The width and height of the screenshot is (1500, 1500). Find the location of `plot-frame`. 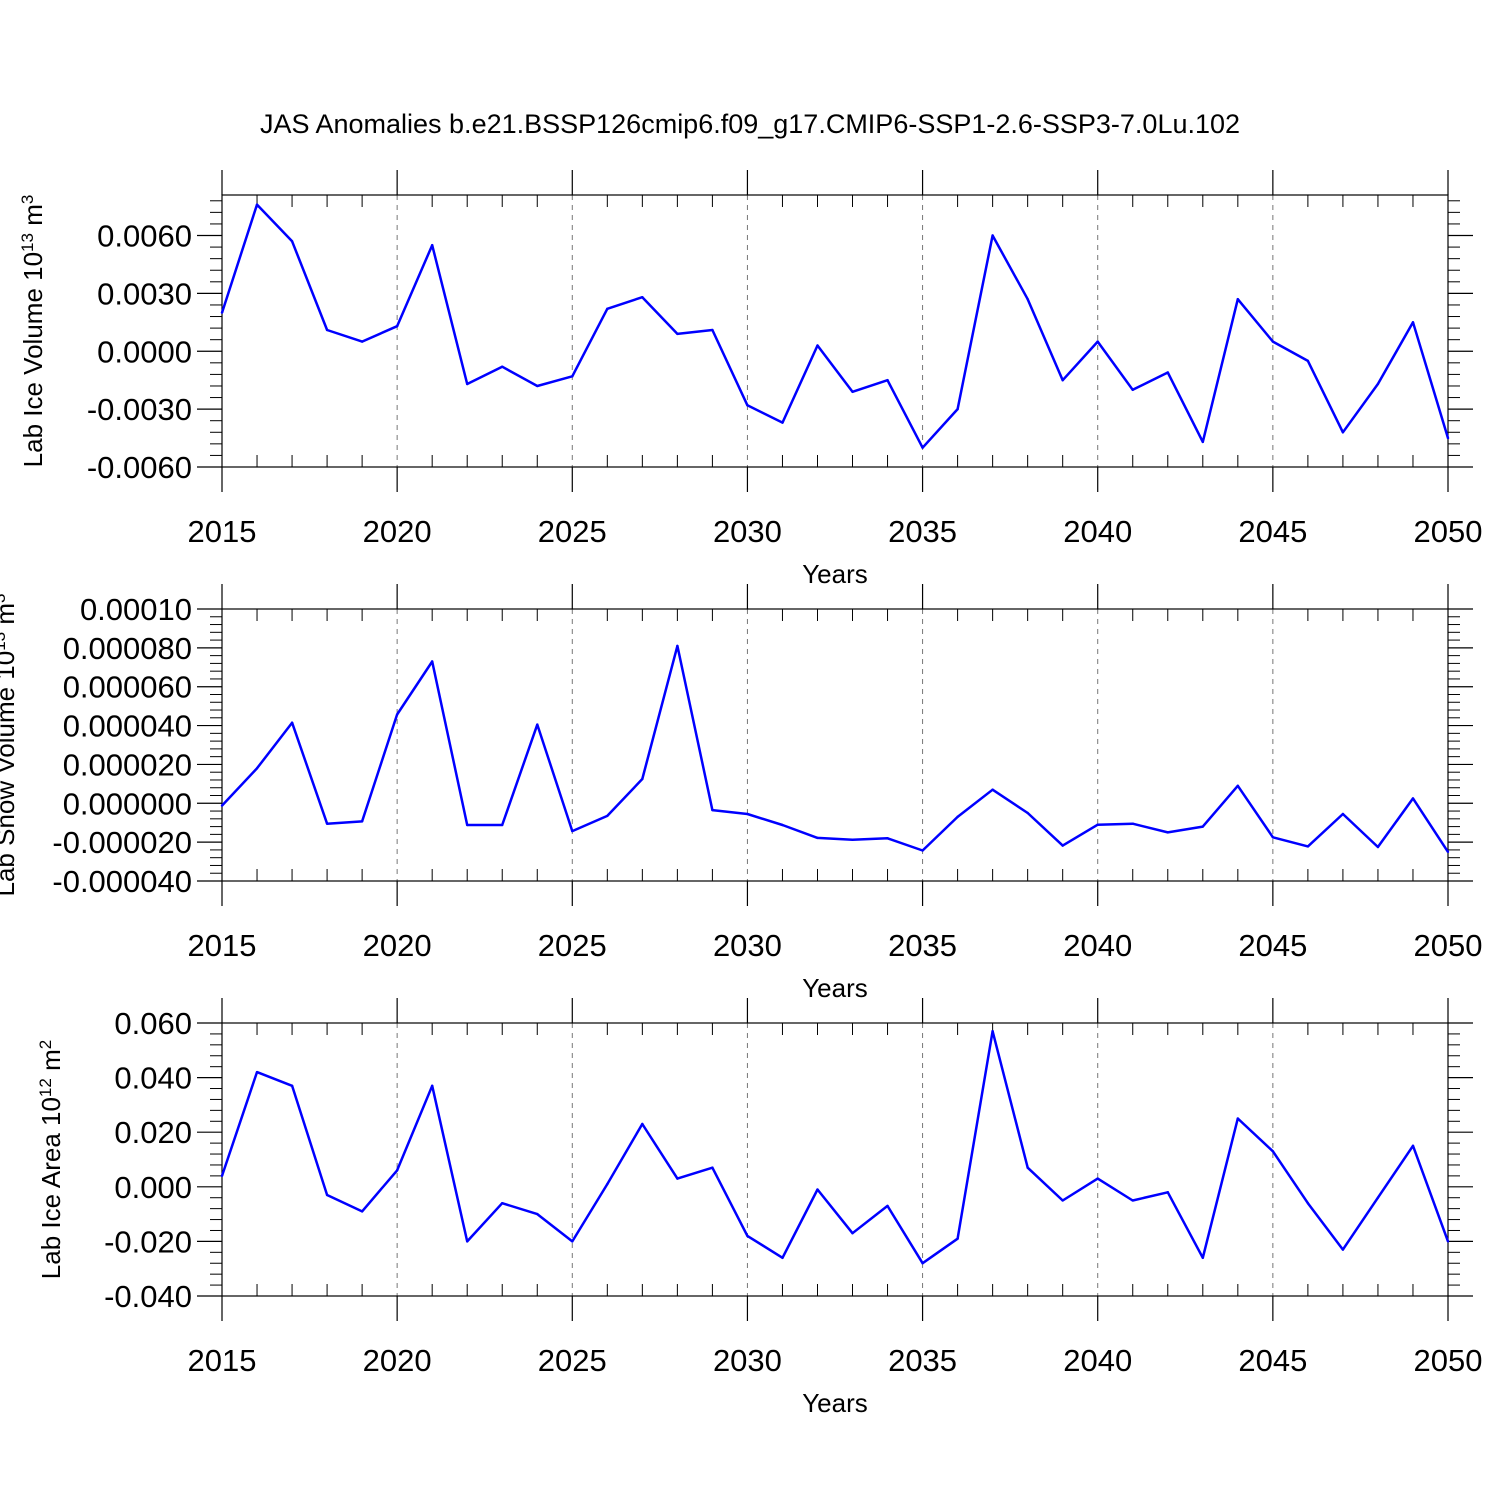

plot-frame is located at coordinates (835, 745).